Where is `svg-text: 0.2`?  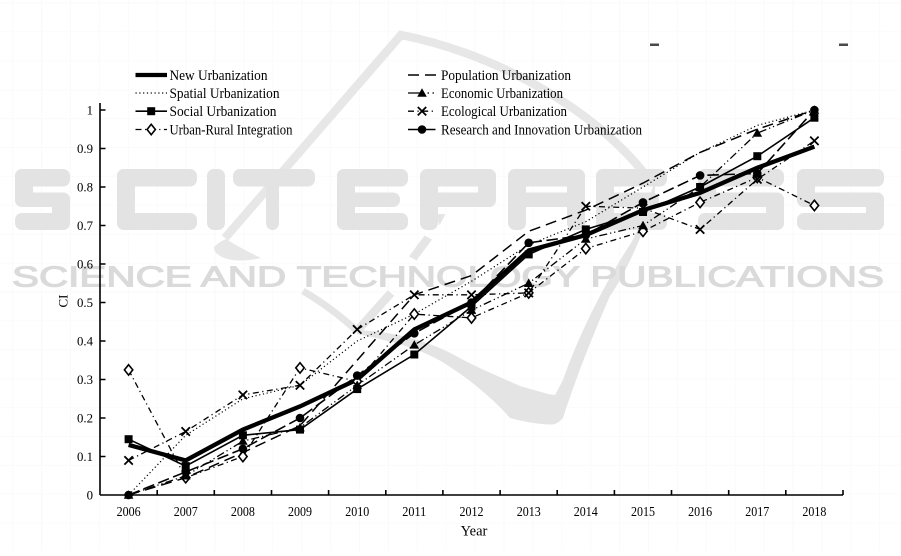 svg-text: 0.2 is located at coordinates (85, 418).